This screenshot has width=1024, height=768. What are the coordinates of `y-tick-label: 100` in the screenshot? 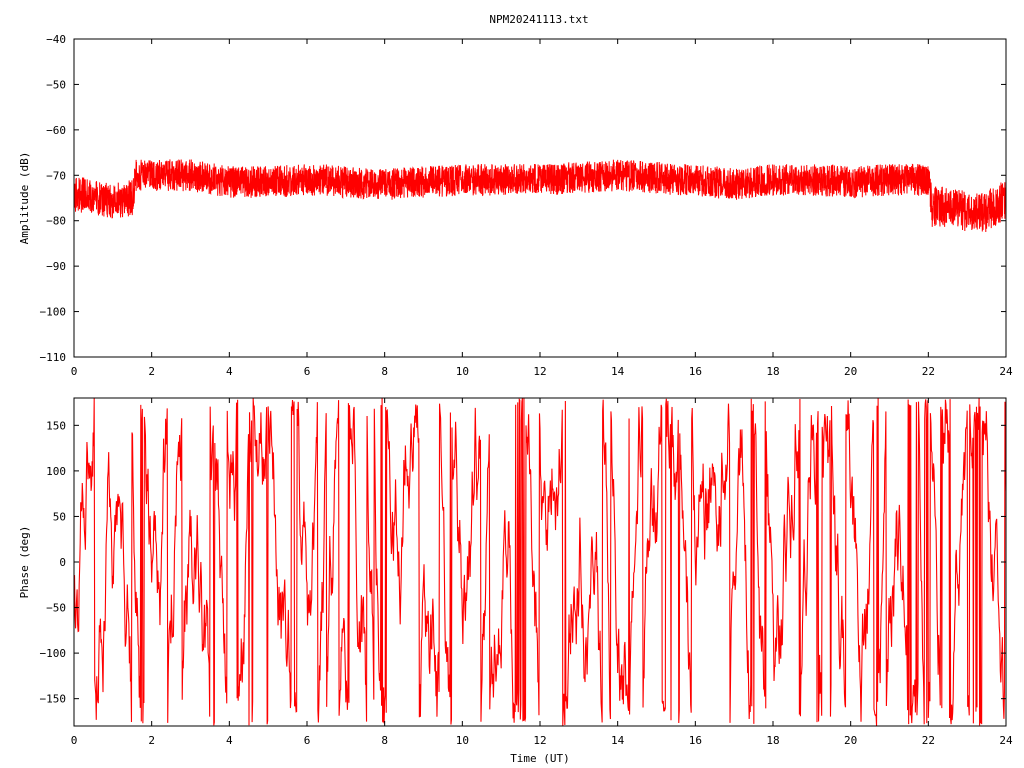 It's located at (56, 471).